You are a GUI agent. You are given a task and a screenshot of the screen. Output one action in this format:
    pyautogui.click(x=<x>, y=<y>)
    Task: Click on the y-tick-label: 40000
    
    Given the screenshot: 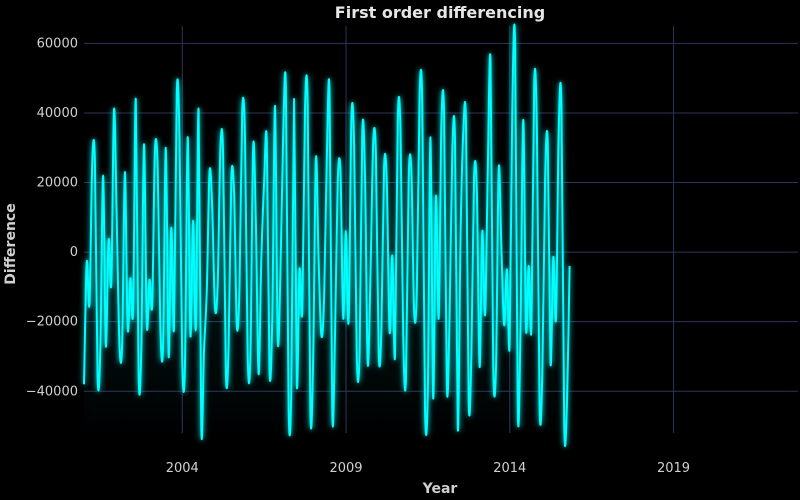 What is the action you would take?
    pyautogui.click(x=57, y=113)
    